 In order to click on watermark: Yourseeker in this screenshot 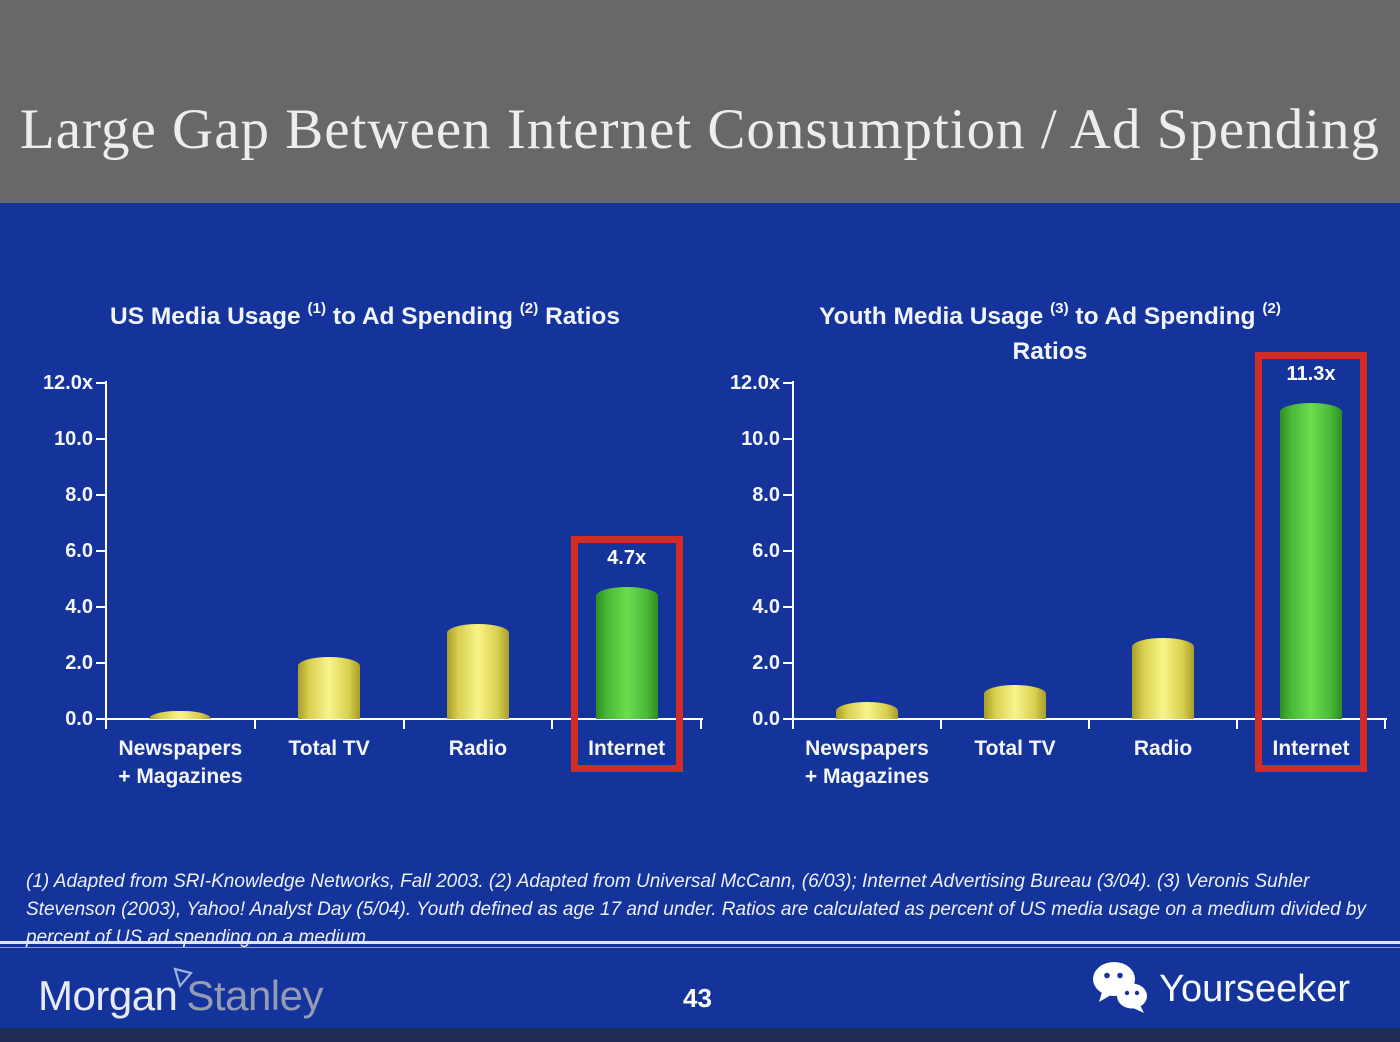, I will do `click(1220, 989)`.